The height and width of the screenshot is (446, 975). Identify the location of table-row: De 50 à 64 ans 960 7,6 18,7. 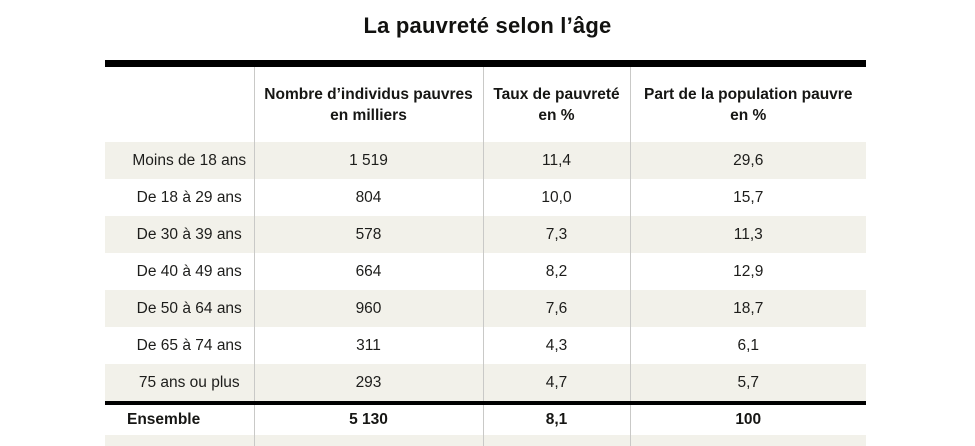
(485, 308).